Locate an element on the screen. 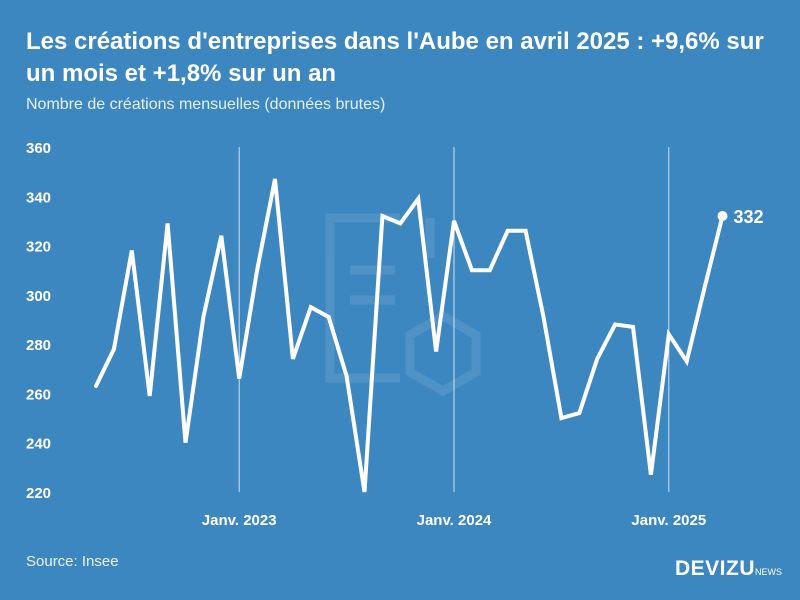  watermark-logo is located at coordinates (403, 305).